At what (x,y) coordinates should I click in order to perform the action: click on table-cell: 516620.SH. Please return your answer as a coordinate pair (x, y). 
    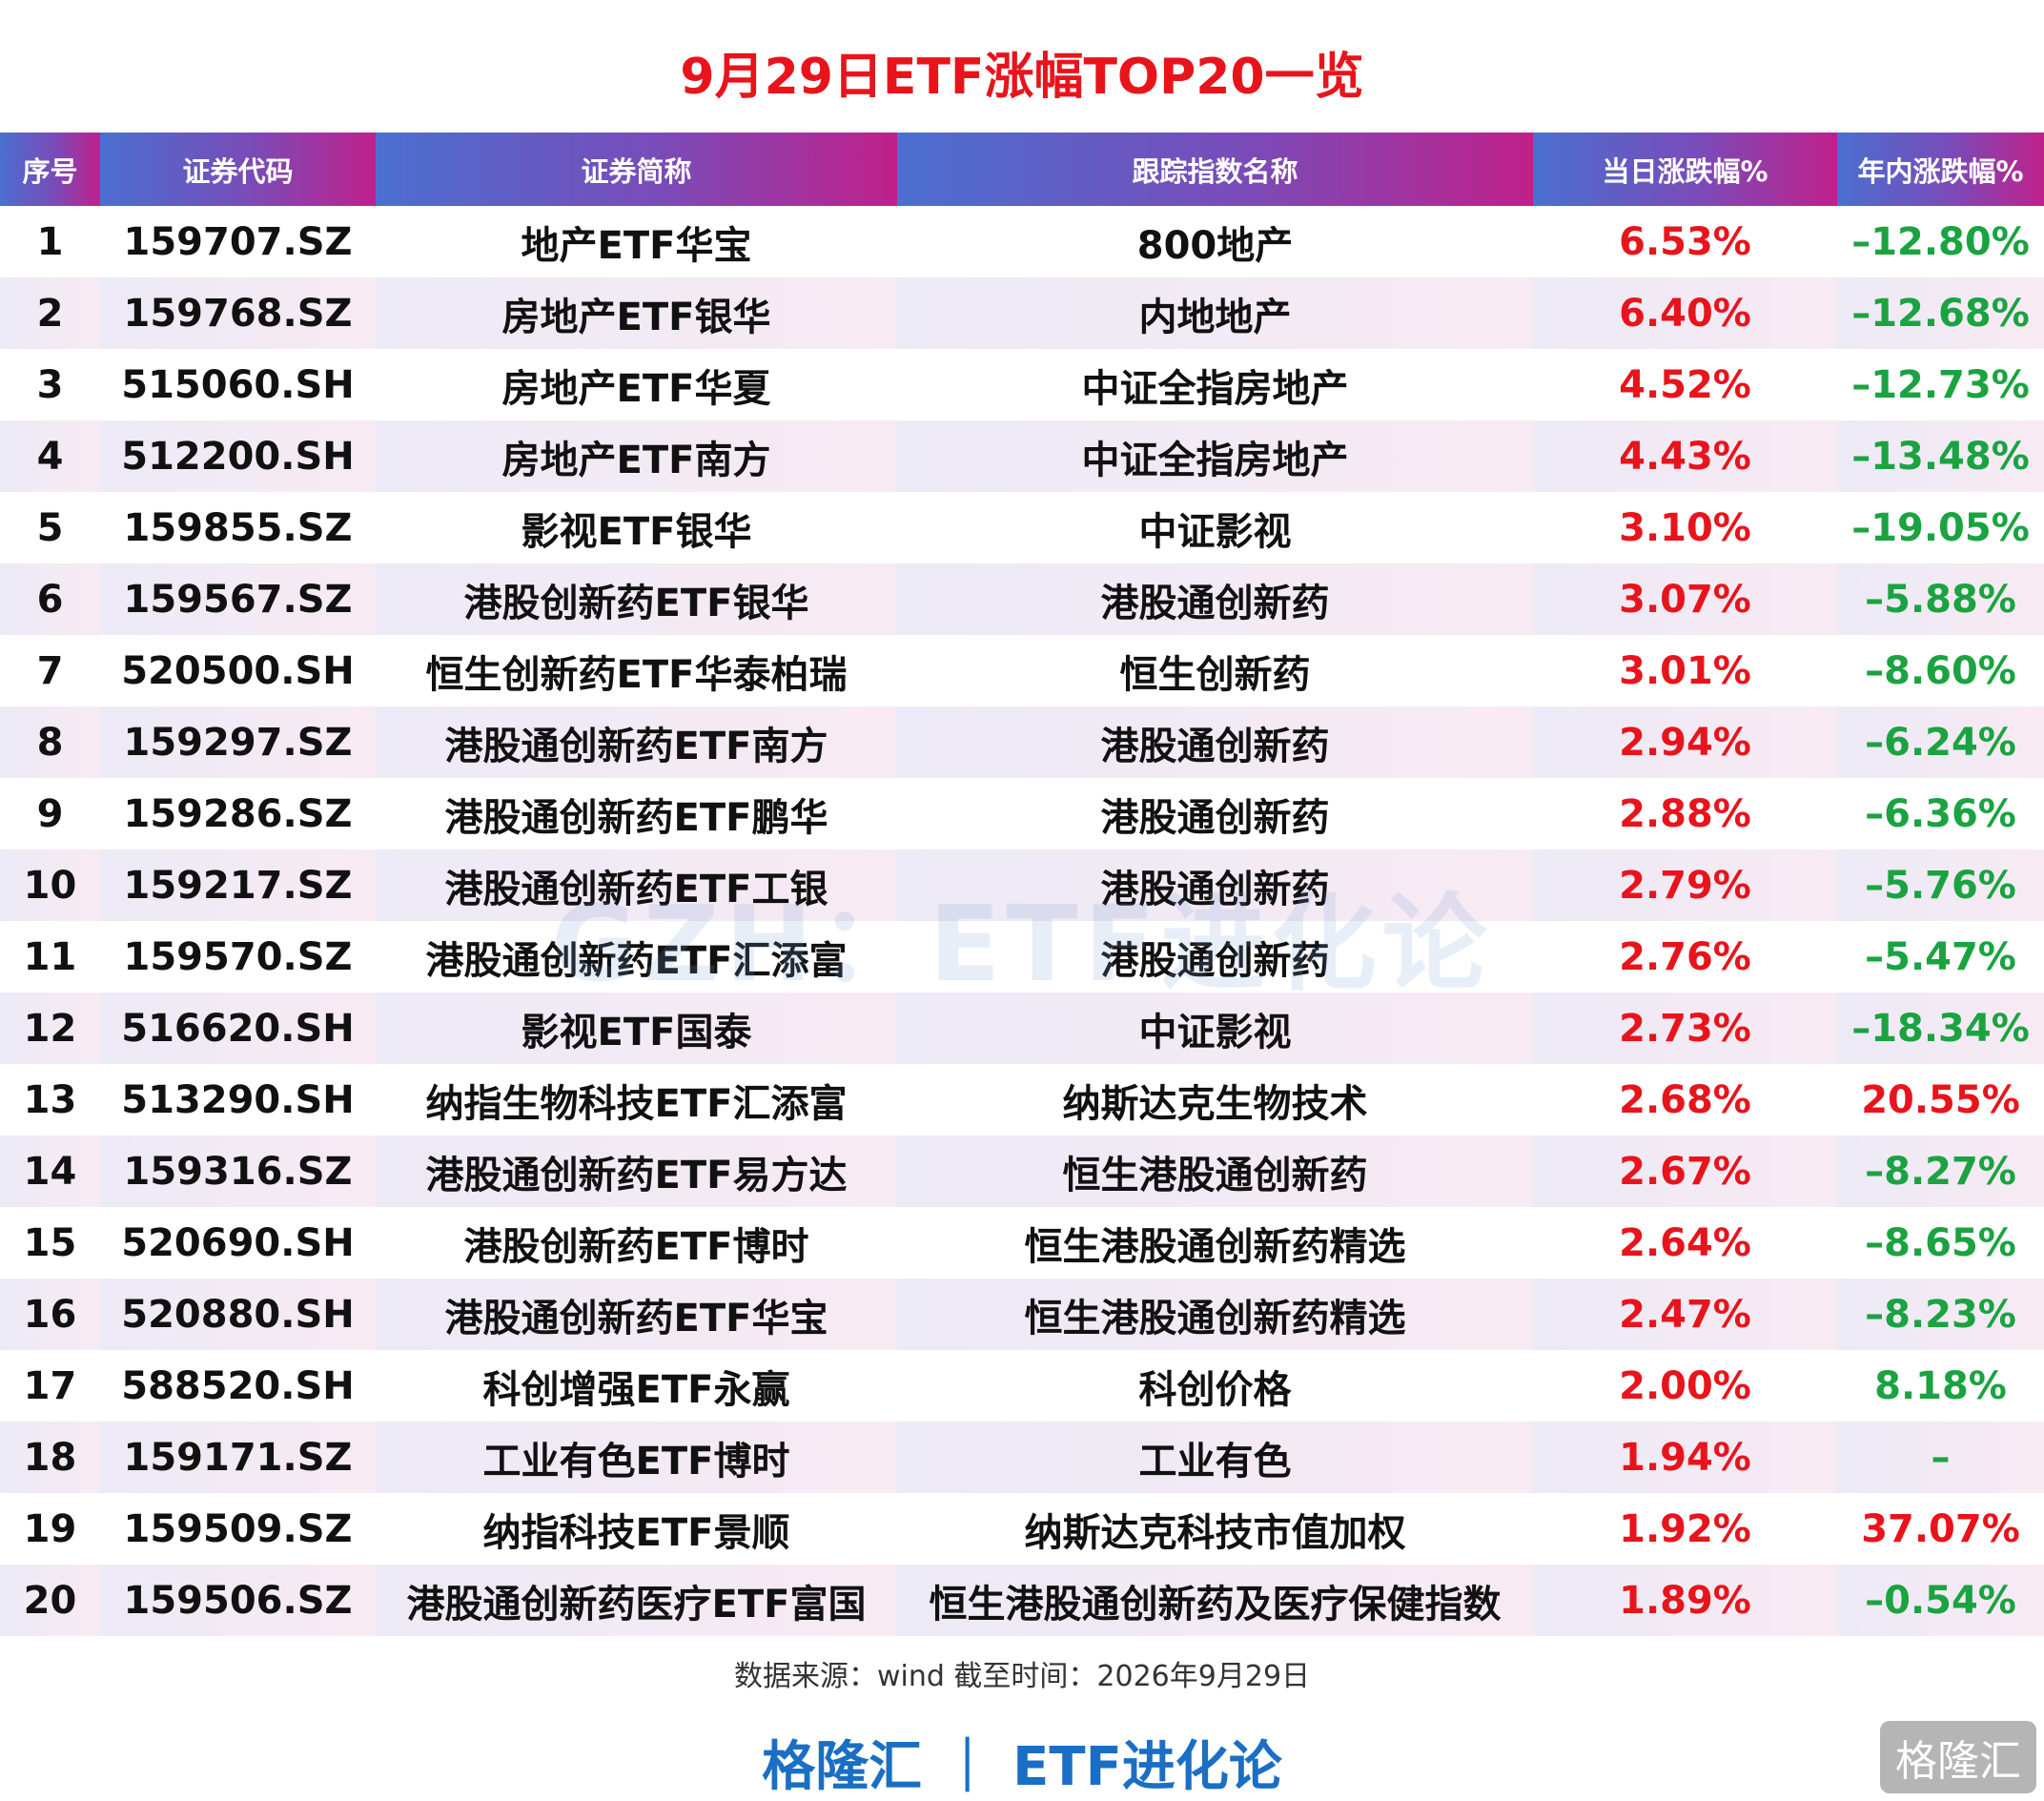
    Looking at the image, I should click on (238, 1028).